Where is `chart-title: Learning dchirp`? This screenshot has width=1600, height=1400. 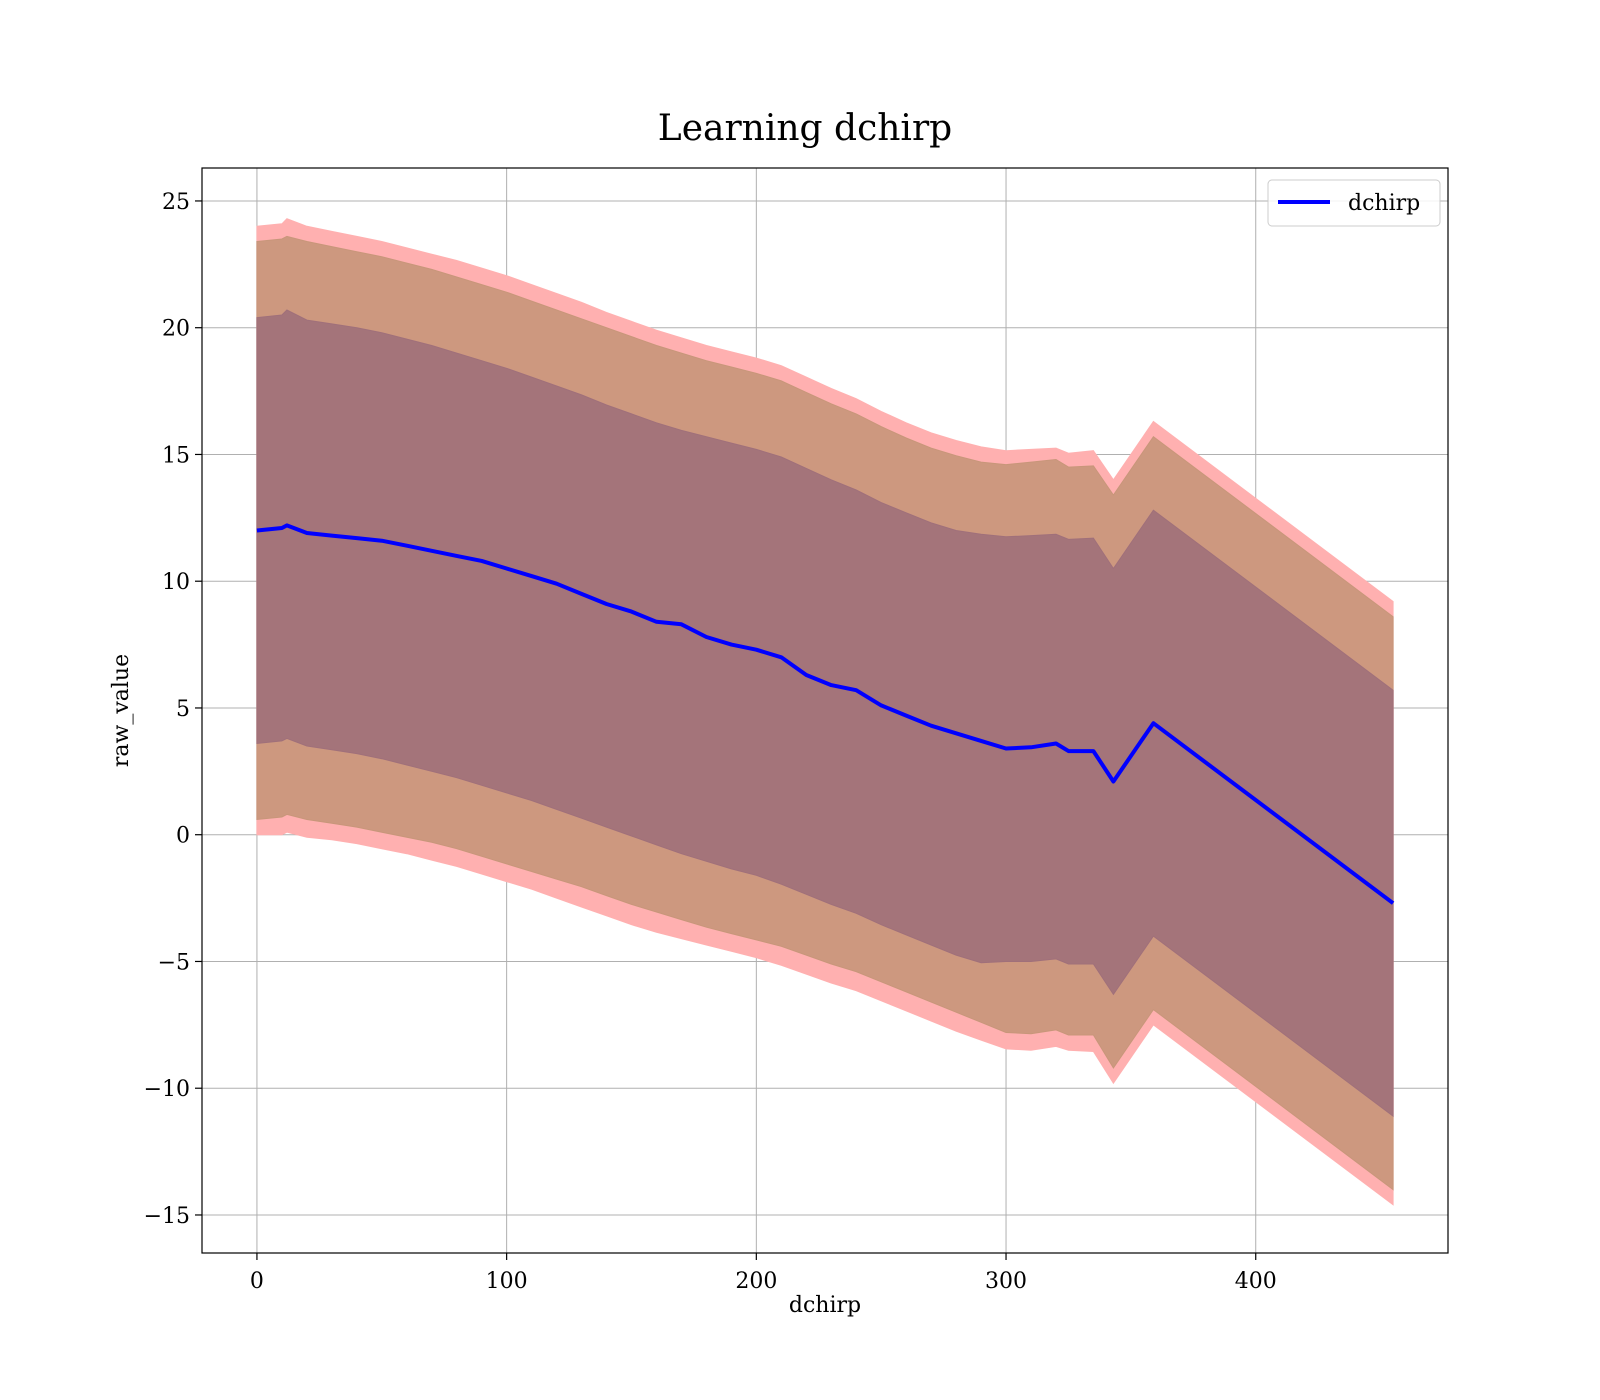 chart-title: Learning dchirp is located at coordinates (805, 128).